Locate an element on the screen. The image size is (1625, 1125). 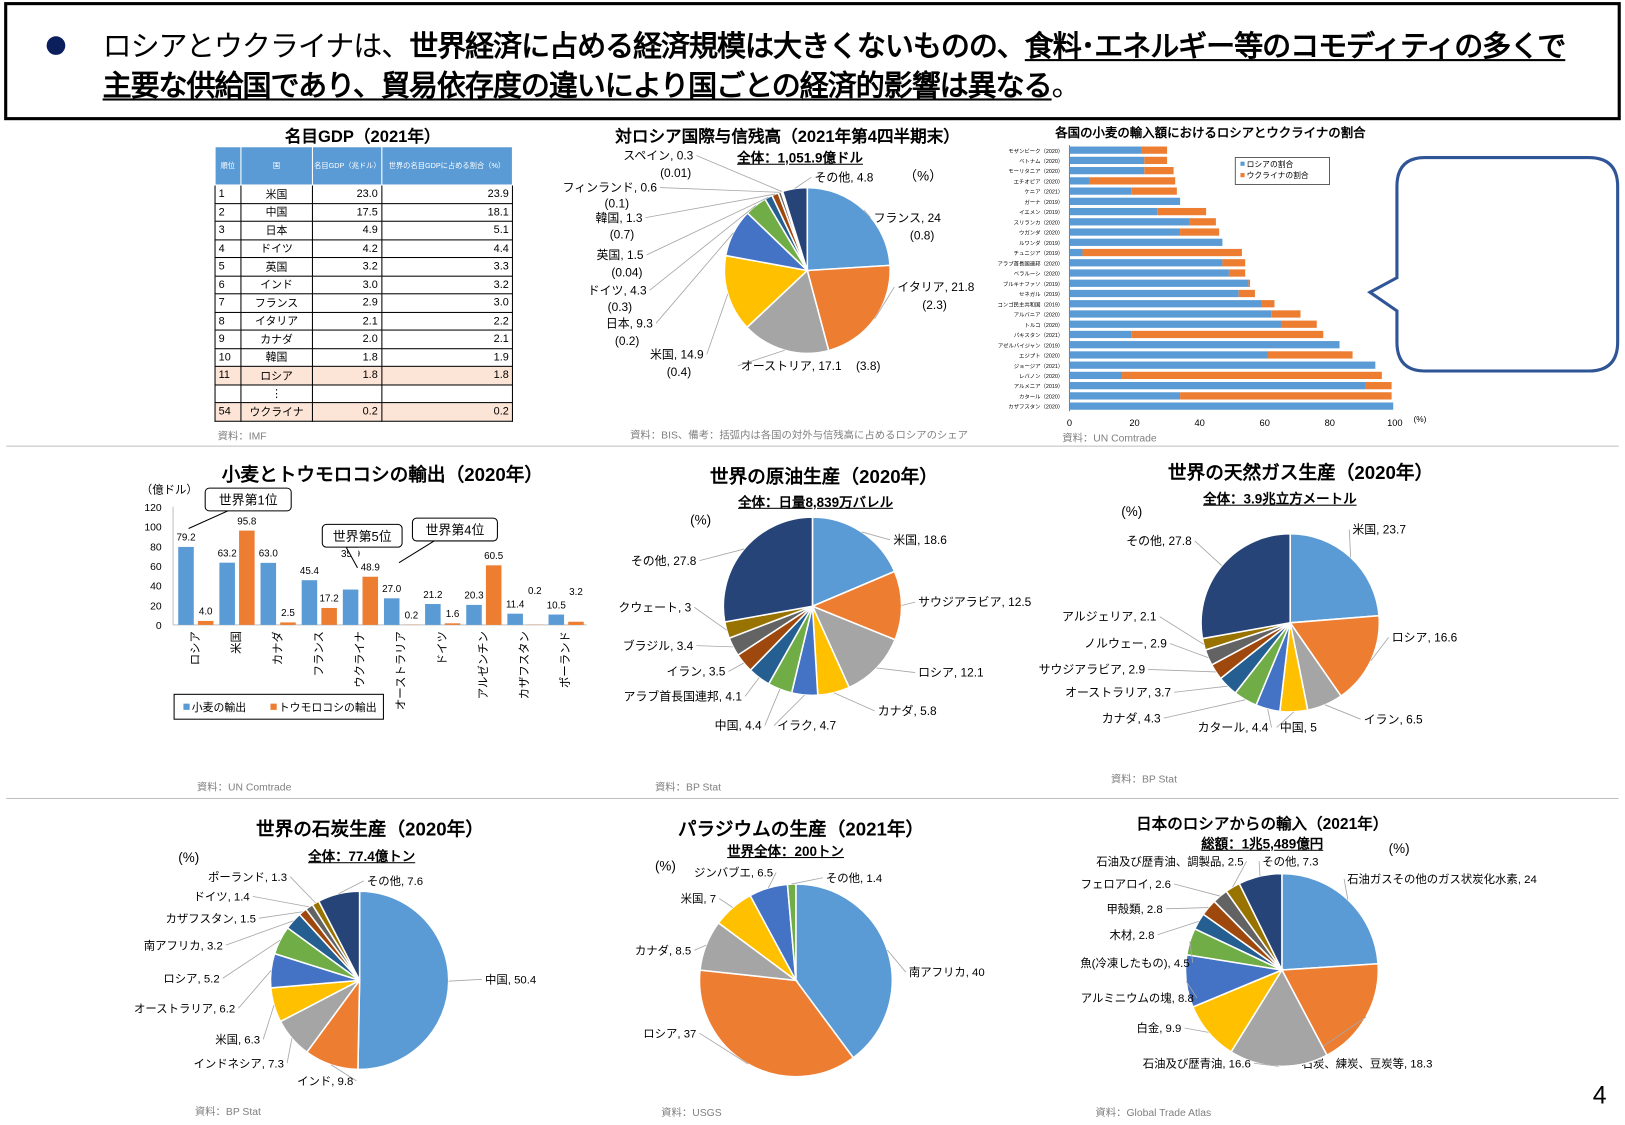
bis-unit: （%） is located at coordinates (923, 175).